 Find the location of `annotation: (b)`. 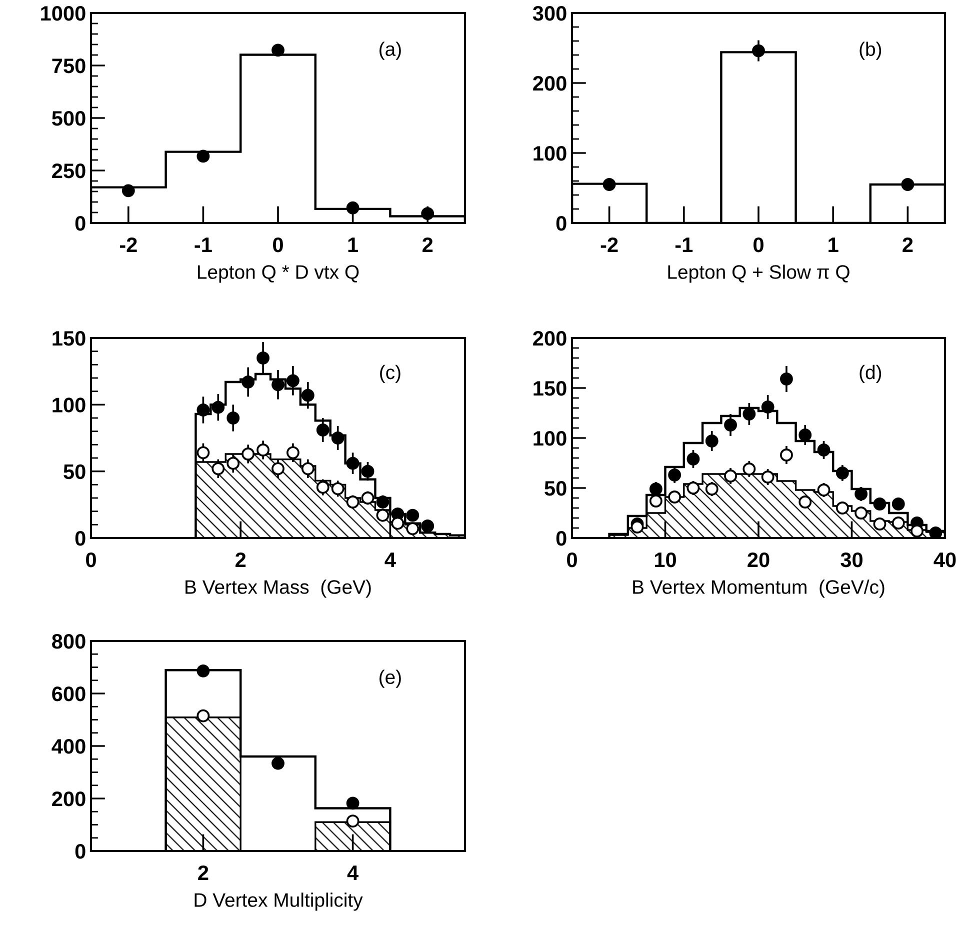

annotation: (b) is located at coordinates (871, 51).